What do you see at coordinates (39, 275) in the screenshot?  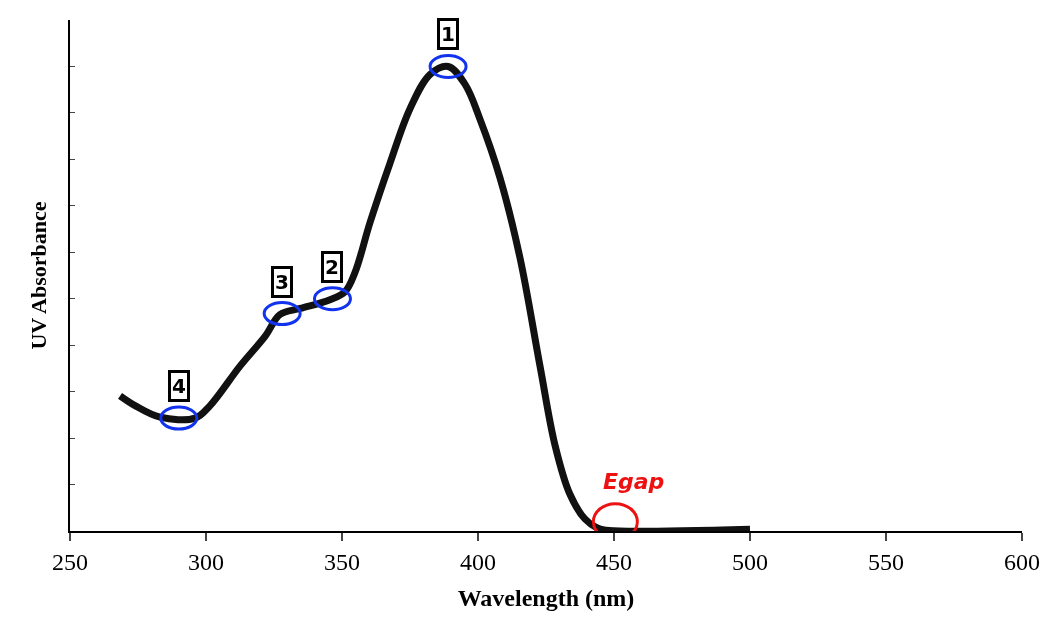 I see `y-axis-title: UV Absorbance` at bounding box center [39, 275].